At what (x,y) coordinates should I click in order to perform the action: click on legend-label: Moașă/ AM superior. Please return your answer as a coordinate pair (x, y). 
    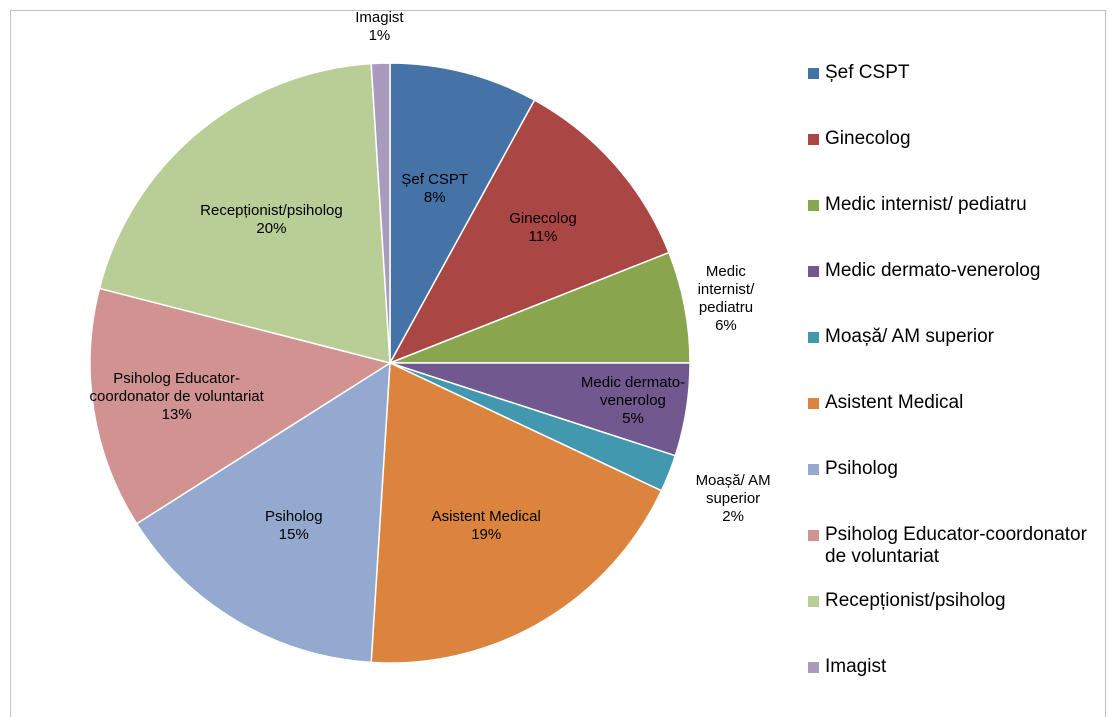
    Looking at the image, I should click on (909, 336).